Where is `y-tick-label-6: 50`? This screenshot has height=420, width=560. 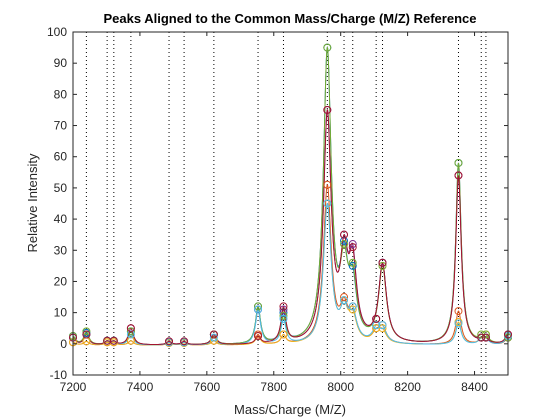 y-tick-label-6: 50 is located at coordinates (61, 188).